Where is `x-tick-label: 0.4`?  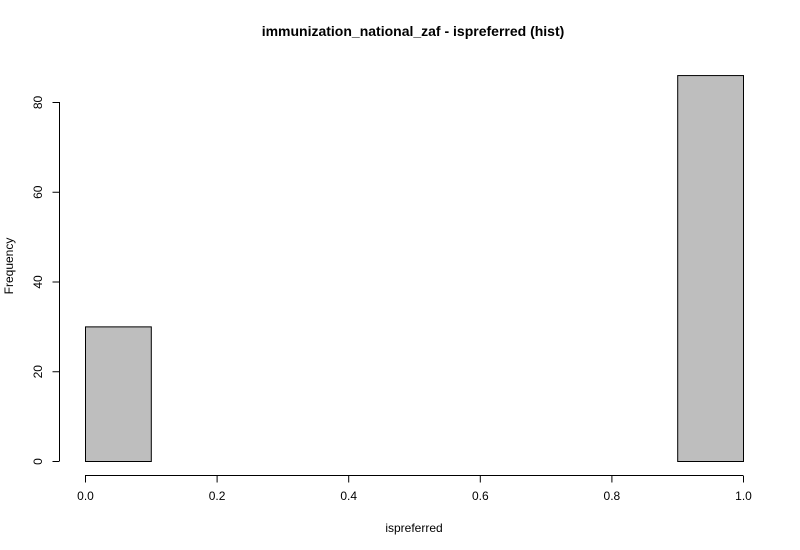
x-tick-label: 0.4 is located at coordinates (348, 496).